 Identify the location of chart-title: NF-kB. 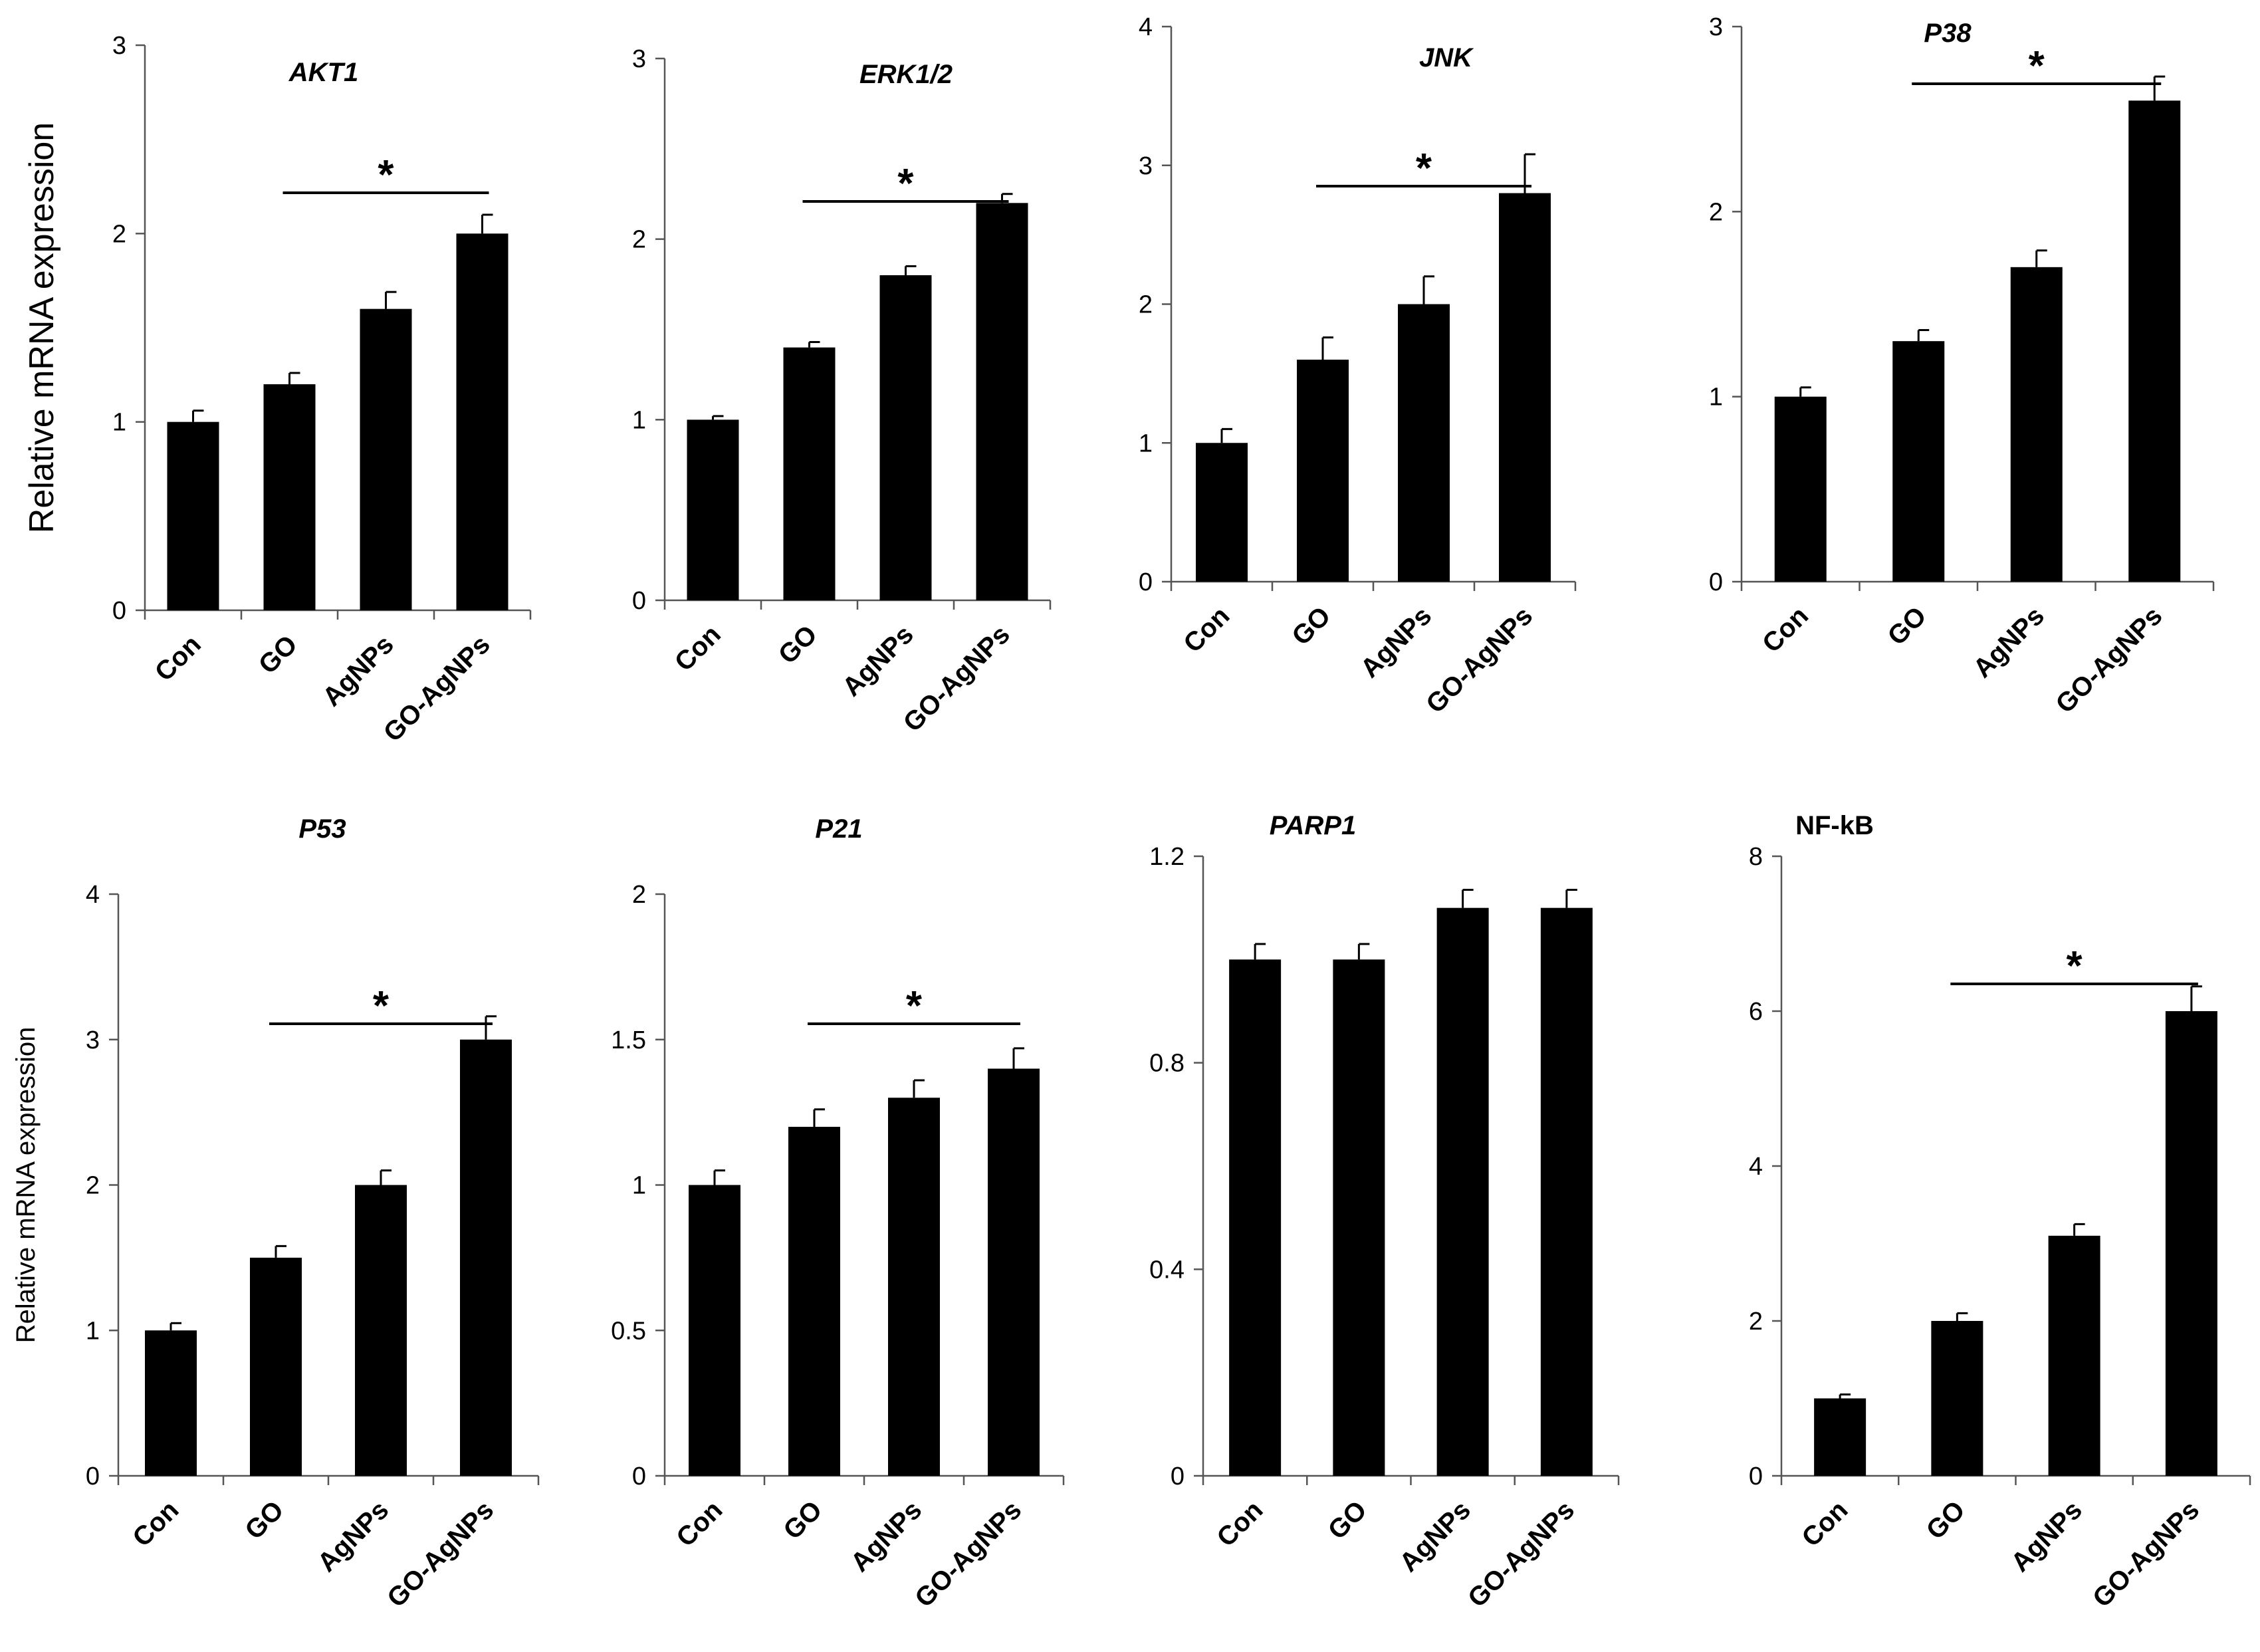
(1834, 825).